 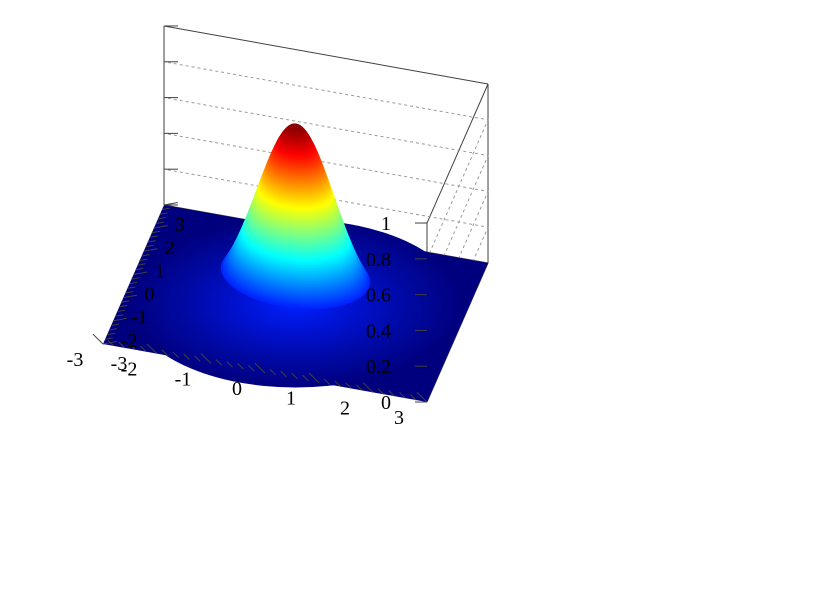 What do you see at coordinates (139, 318) in the screenshot?
I see `x-tick-label-2: -1` at bounding box center [139, 318].